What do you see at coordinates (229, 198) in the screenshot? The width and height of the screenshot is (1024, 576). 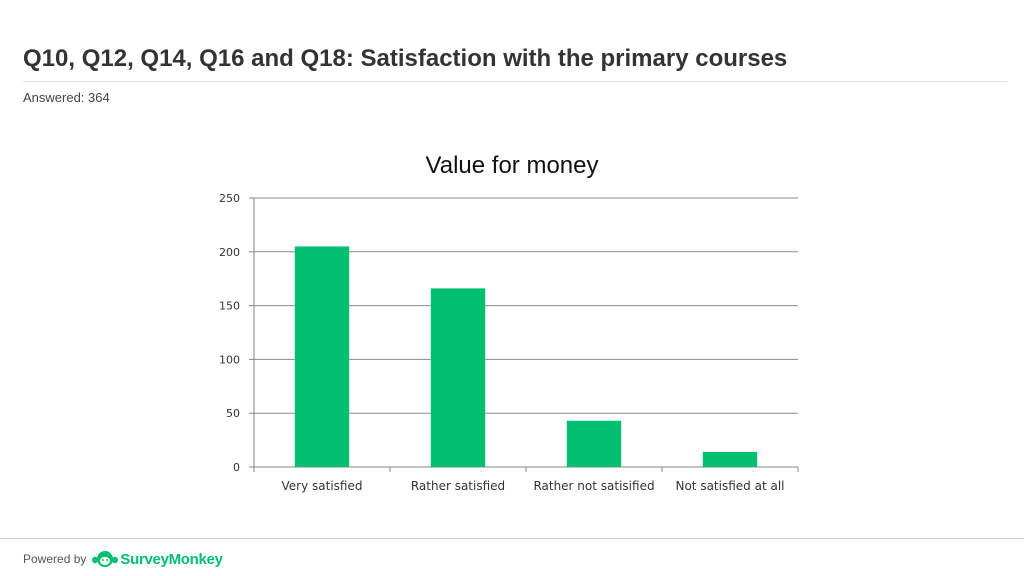 I see `y-tick-label: 250` at bounding box center [229, 198].